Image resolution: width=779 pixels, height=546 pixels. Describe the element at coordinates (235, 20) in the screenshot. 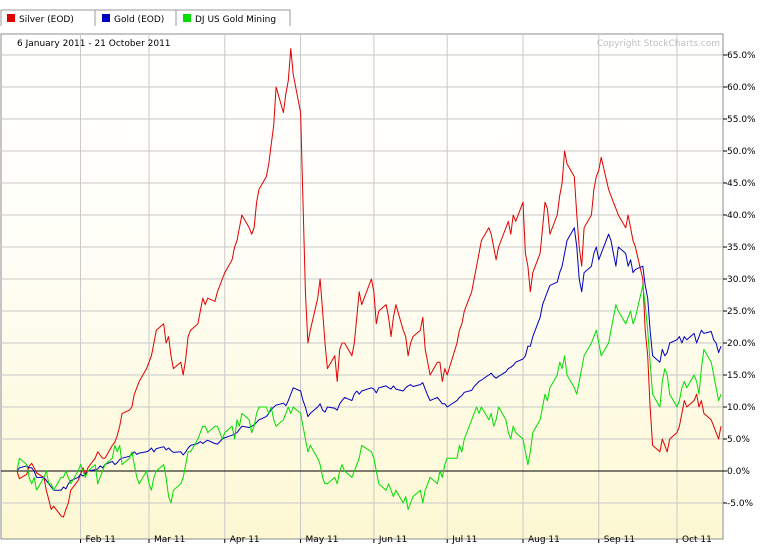

I see `legend-label-gold-mining: DJ US Gold Mining` at that location.